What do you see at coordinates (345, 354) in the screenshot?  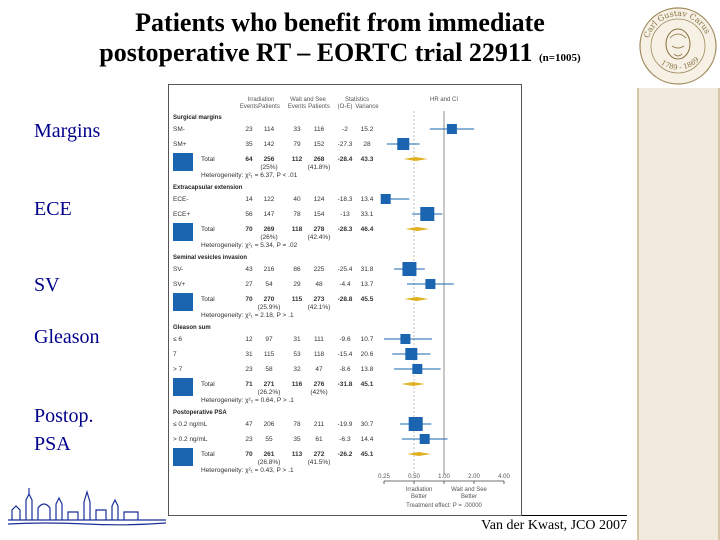 I see `cell-oe: -15.4` at bounding box center [345, 354].